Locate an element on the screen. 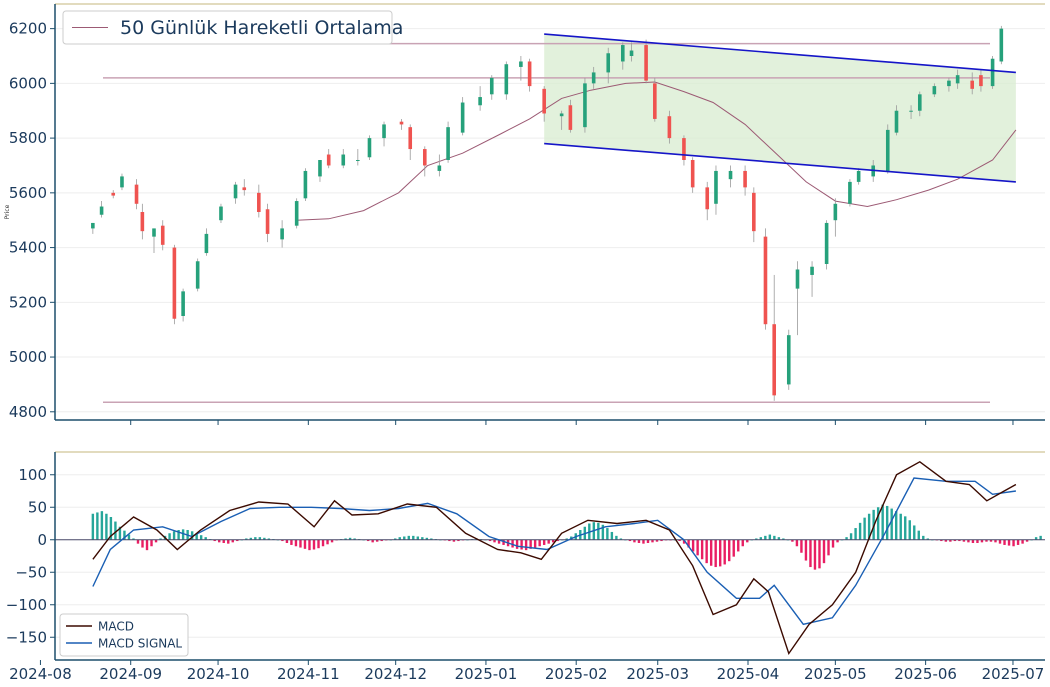 The image size is (1050, 687). macd-ytick-label: −50 is located at coordinates (31, 572).